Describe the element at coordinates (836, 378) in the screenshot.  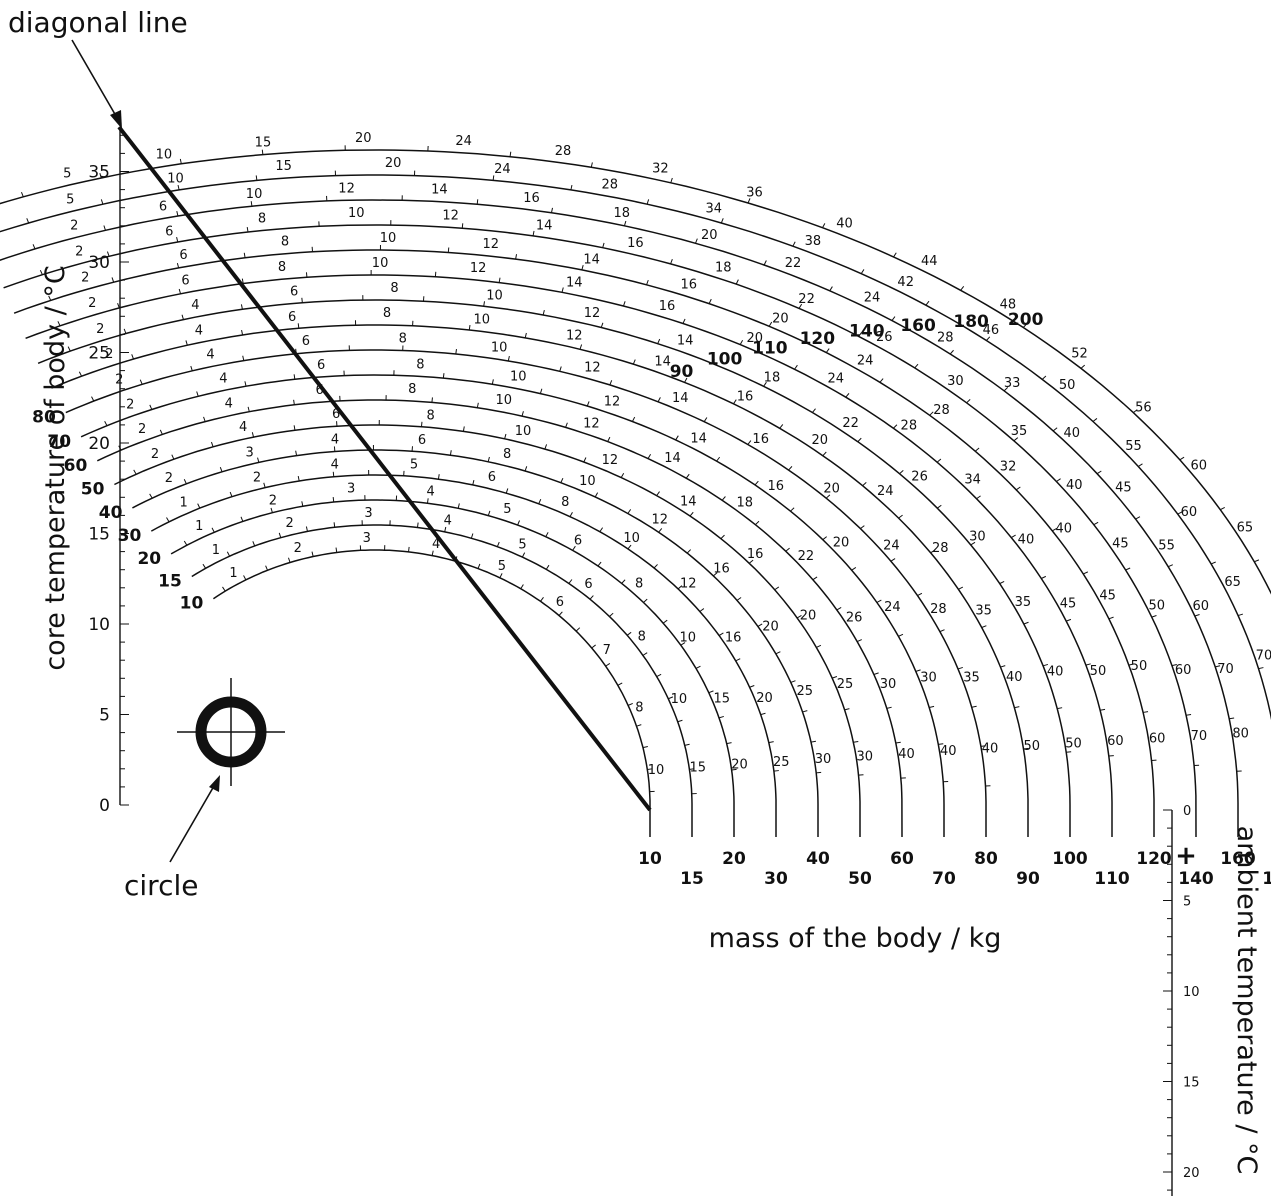
I see `hour-label: 24` at that location.